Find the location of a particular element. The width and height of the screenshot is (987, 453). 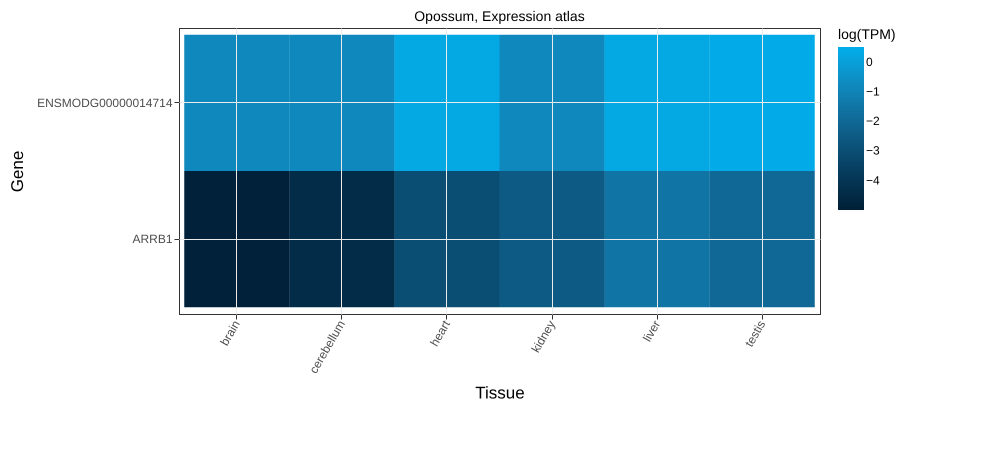

color-bar-label: −3 is located at coordinates (873, 151).